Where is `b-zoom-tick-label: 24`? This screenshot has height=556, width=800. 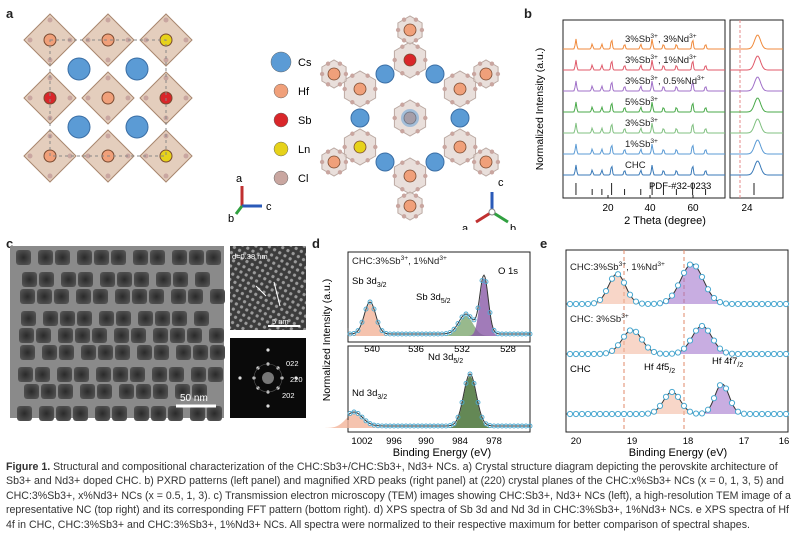 b-zoom-tick-label: 24 is located at coordinates (747, 208).